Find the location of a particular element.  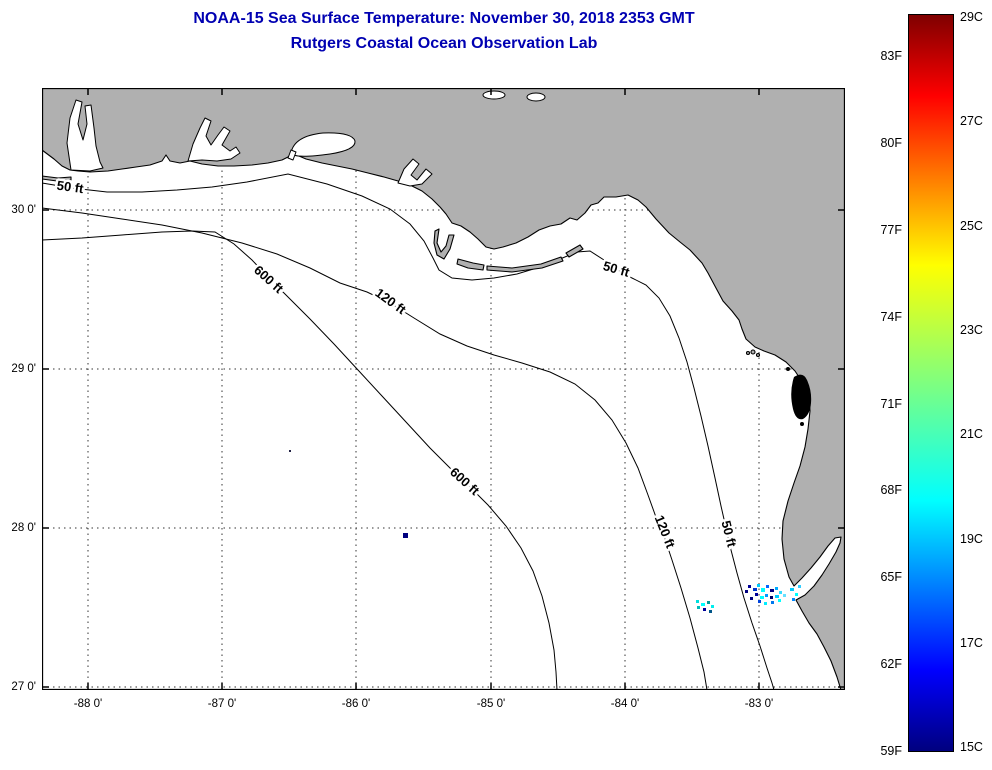

barrier-island-west is located at coordinates (57, 178).